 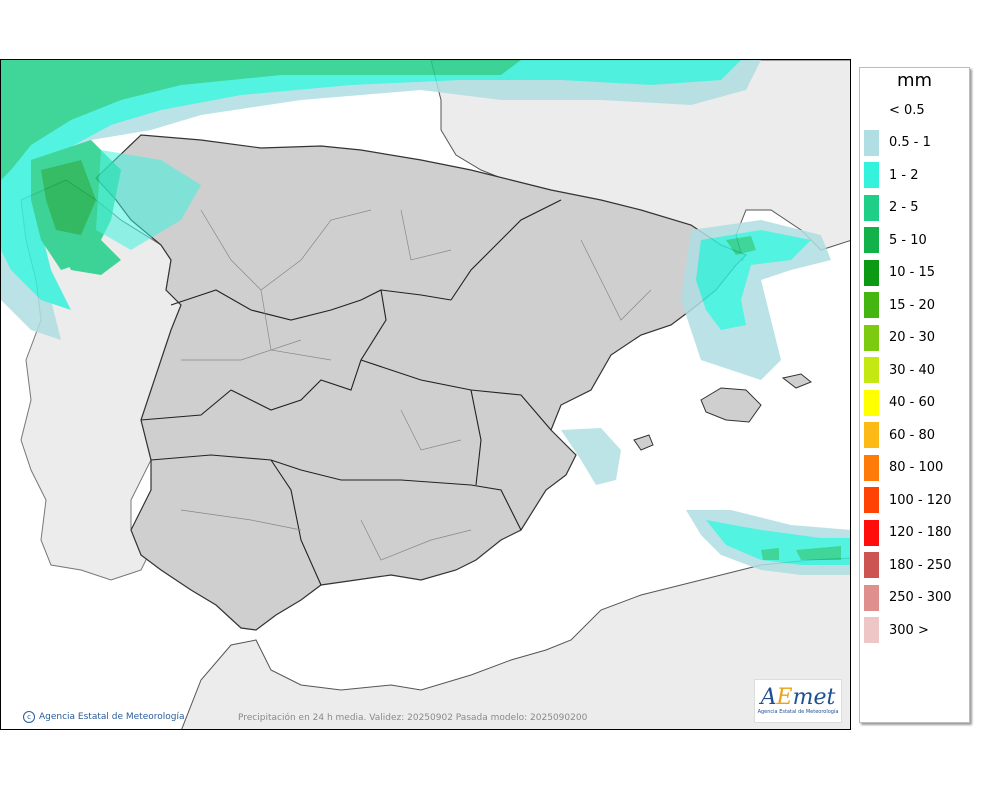 I want to click on legend-label: 15 - 20, so click(x=912, y=305).